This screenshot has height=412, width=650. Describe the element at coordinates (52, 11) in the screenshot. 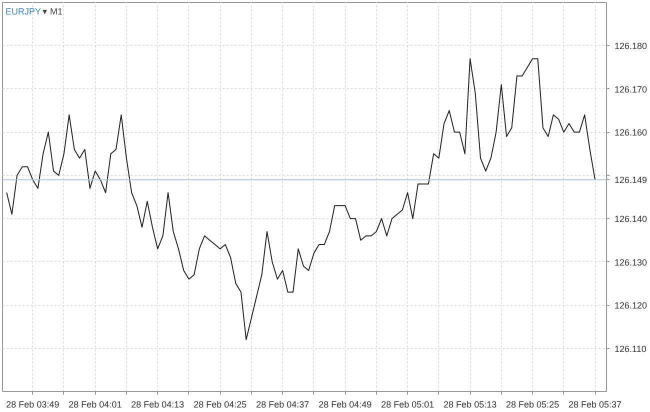

I see `text: ▾ M1` at that location.